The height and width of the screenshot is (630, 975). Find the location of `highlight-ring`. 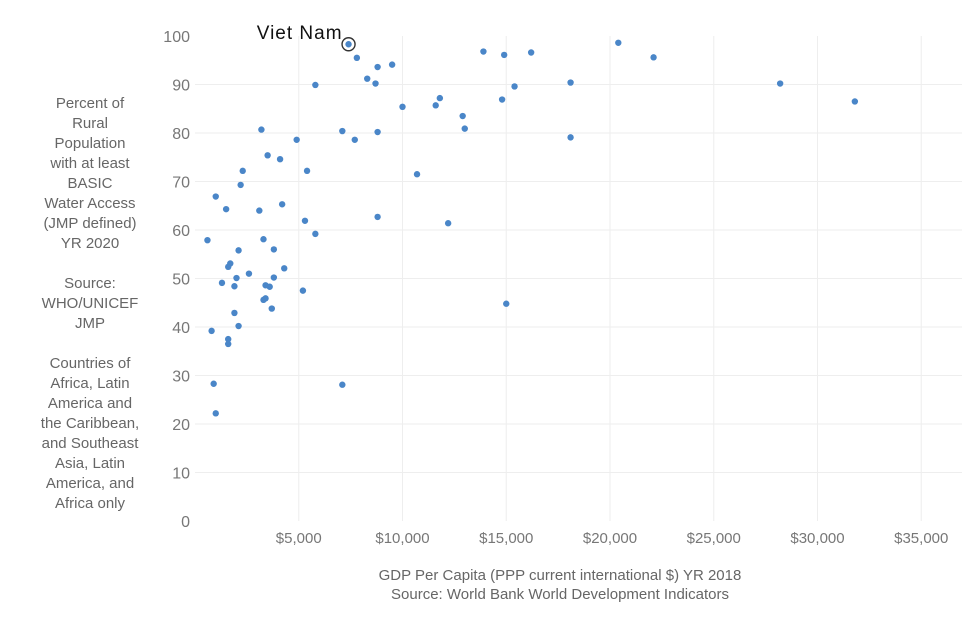

highlight-ring is located at coordinates (348, 44).